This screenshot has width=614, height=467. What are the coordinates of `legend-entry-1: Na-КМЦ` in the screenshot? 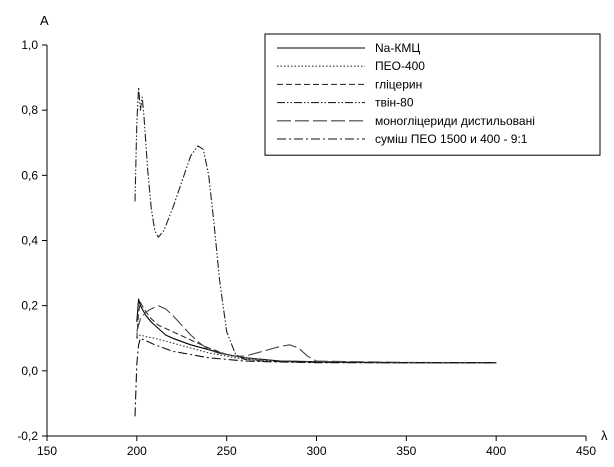 It's located at (397, 48).